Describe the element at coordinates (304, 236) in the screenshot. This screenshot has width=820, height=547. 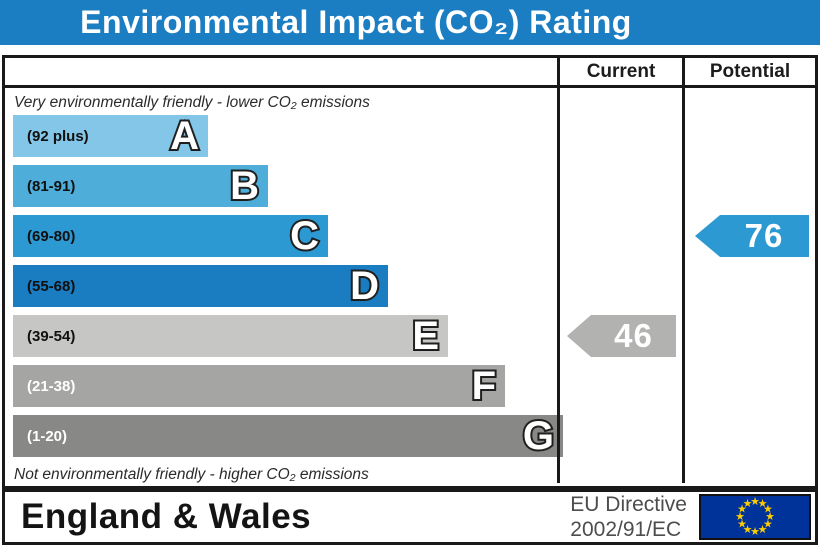
I see `band-letter: C` at that location.